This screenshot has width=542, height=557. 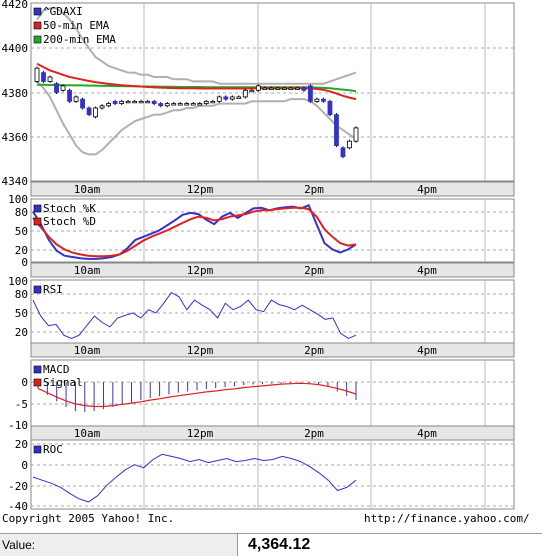 What do you see at coordinates (87, 433) in the screenshot?
I see `macd-xtick-label: 10am` at bounding box center [87, 433].